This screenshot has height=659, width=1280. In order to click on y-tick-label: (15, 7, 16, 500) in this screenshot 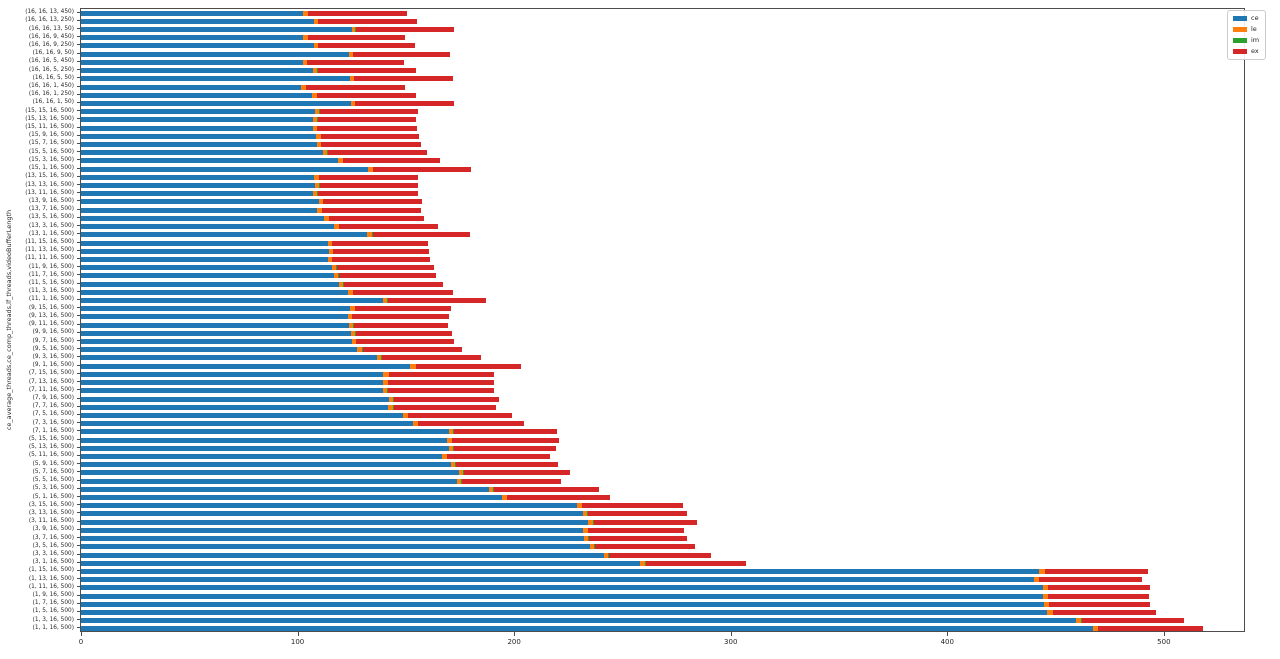, I will do `click(51, 143)`.